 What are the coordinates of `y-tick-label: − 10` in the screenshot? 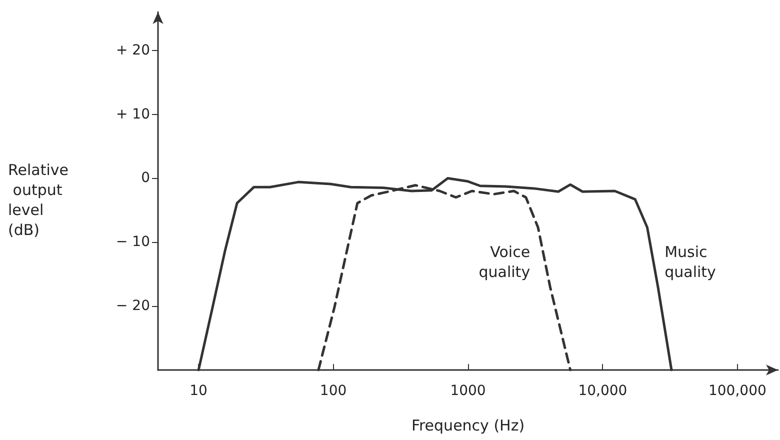 It's located at (133, 242).